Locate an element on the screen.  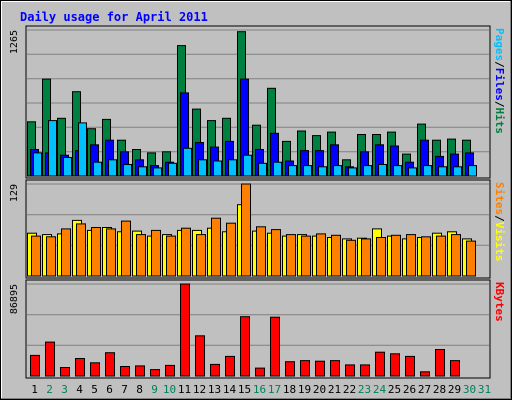
chart-title: Daily usage for April 2011 is located at coordinates (114, 17).